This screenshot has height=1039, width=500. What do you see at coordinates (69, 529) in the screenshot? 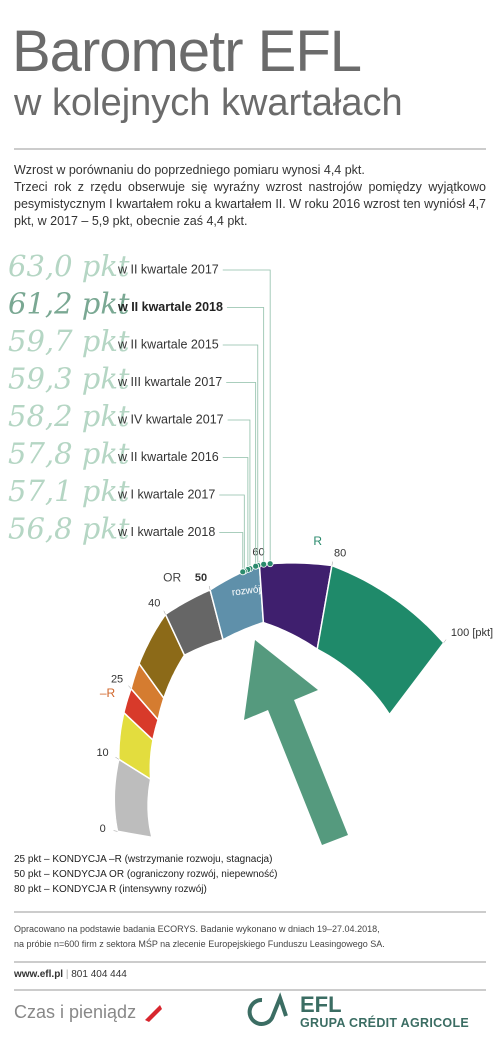
I see `reading-label: 56,8 pkt` at bounding box center [69, 529].